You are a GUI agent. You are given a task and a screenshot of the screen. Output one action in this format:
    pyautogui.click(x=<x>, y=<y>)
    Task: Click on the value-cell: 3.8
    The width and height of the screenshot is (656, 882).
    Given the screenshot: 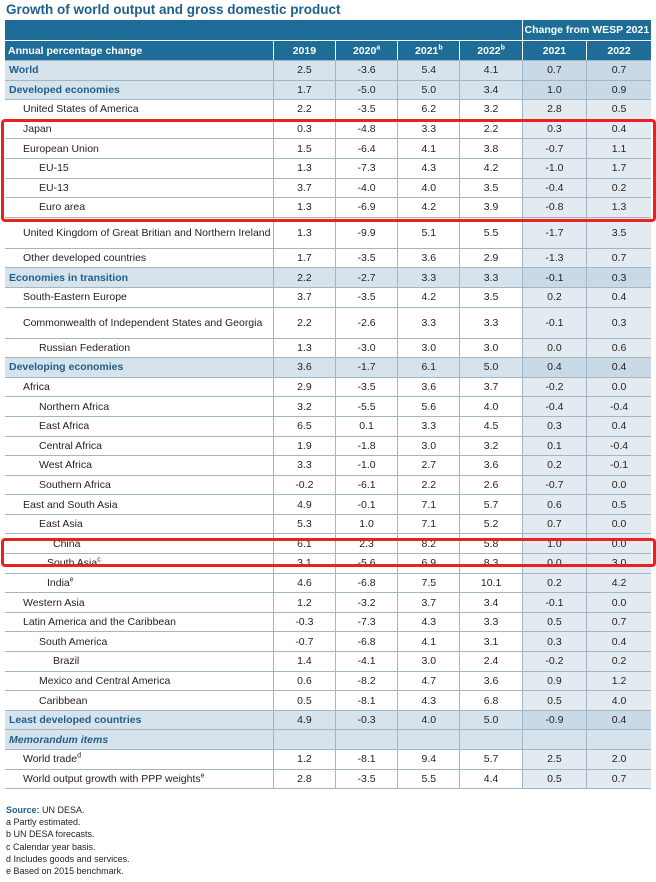 What is the action you would take?
    pyautogui.click(x=491, y=148)
    